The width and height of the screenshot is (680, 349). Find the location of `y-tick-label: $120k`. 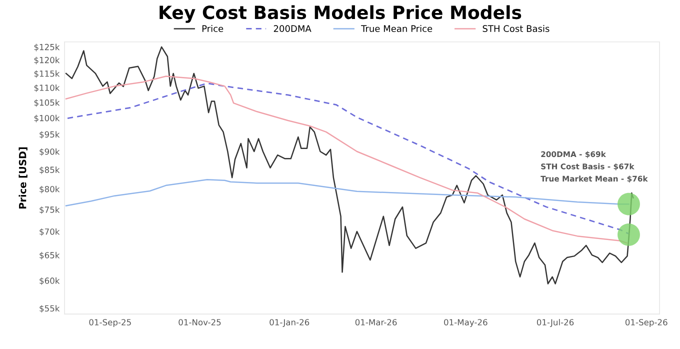

y-tick-label: $120k is located at coordinates (47, 60).